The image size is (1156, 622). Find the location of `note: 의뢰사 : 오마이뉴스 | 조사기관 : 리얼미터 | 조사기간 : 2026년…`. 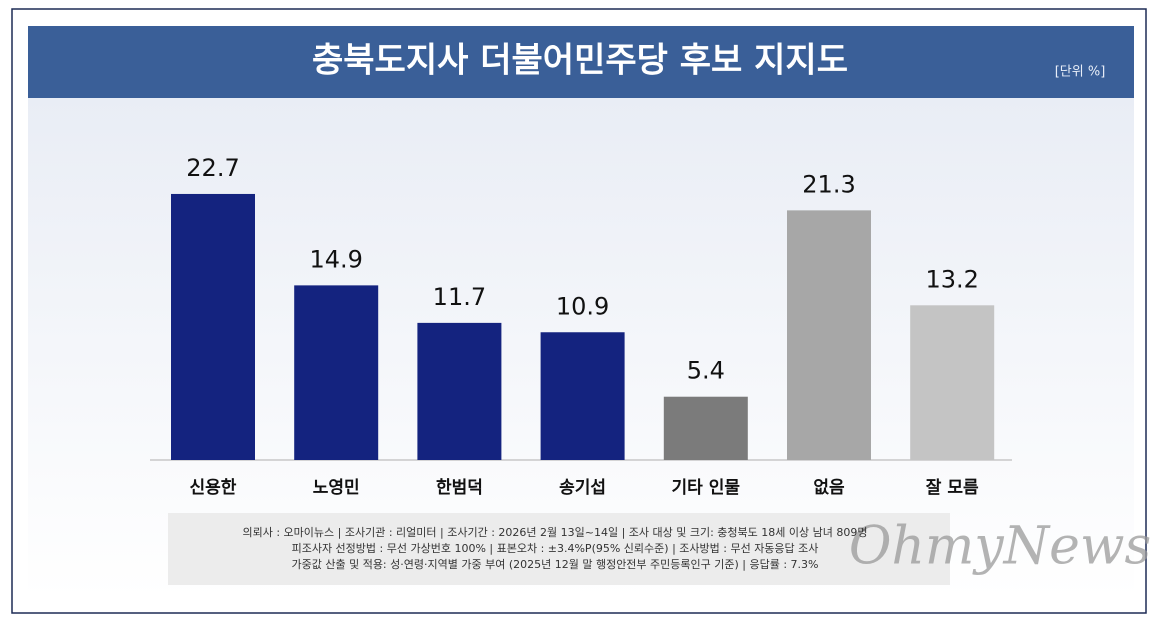

note: 의뢰사 : 오마이뉴스 | 조사기관 : 리얼미터 | 조사기간 : 2026년… is located at coordinates (555, 532).